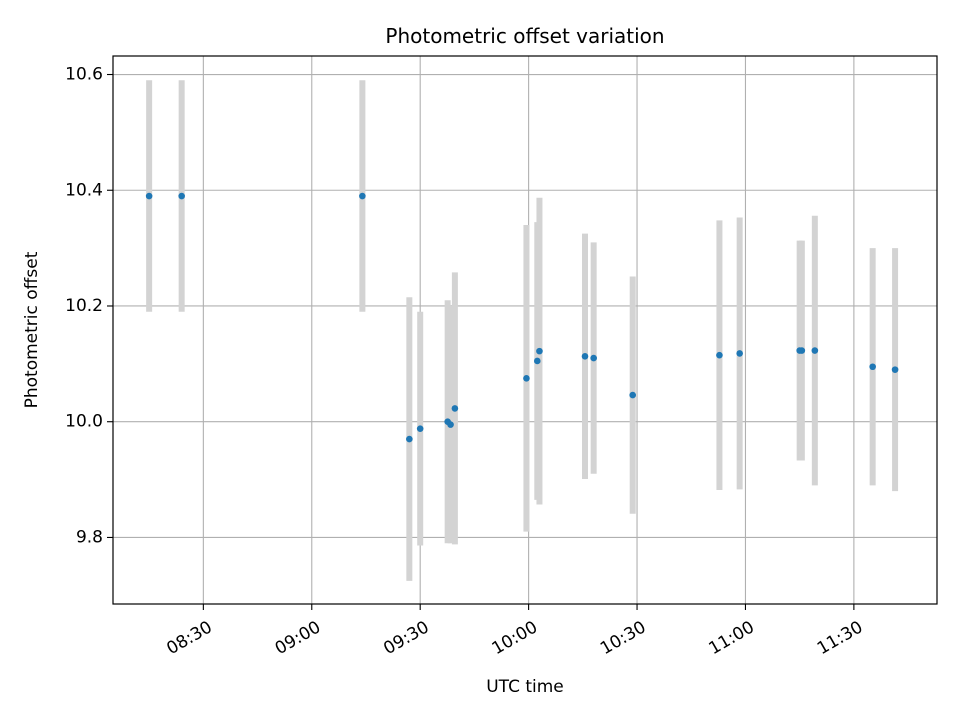 The height and width of the screenshot is (720, 960). What do you see at coordinates (84, 75) in the screenshot?
I see `y-tick-label: 10.6` at bounding box center [84, 75].